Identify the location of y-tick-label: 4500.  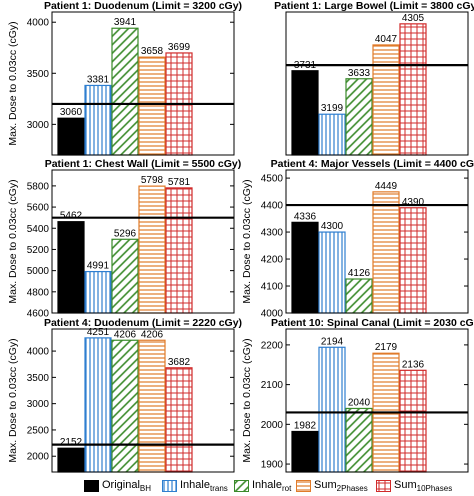
(272, 179).